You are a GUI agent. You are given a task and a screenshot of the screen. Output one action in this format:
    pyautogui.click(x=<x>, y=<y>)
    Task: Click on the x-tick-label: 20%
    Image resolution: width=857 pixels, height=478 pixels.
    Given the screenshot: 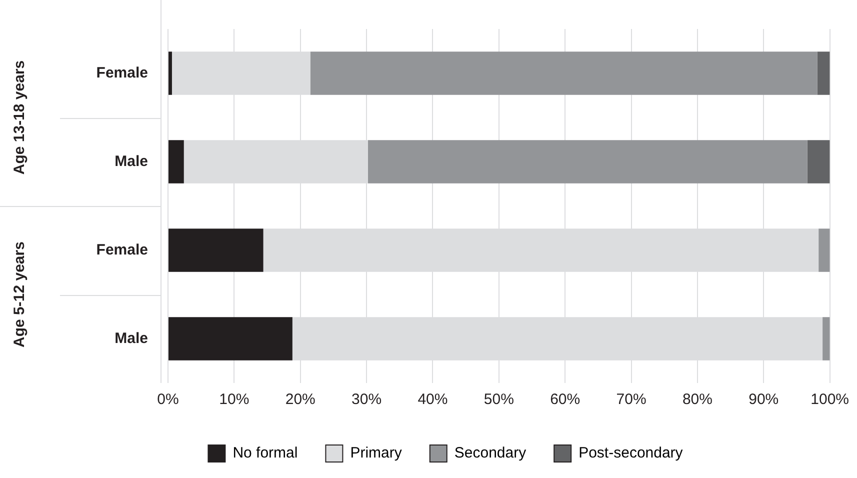 What is the action you would take?
    pyautogui.click(x=300, y=399)
    